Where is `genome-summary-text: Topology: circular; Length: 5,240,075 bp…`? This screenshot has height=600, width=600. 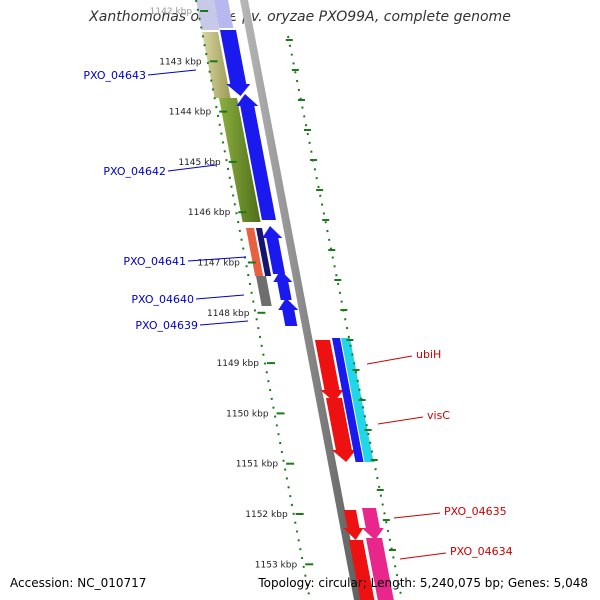 genome-summary-text: Topology: circular; Length: 5,240,075 bp… is located at coordinates (423, 583).